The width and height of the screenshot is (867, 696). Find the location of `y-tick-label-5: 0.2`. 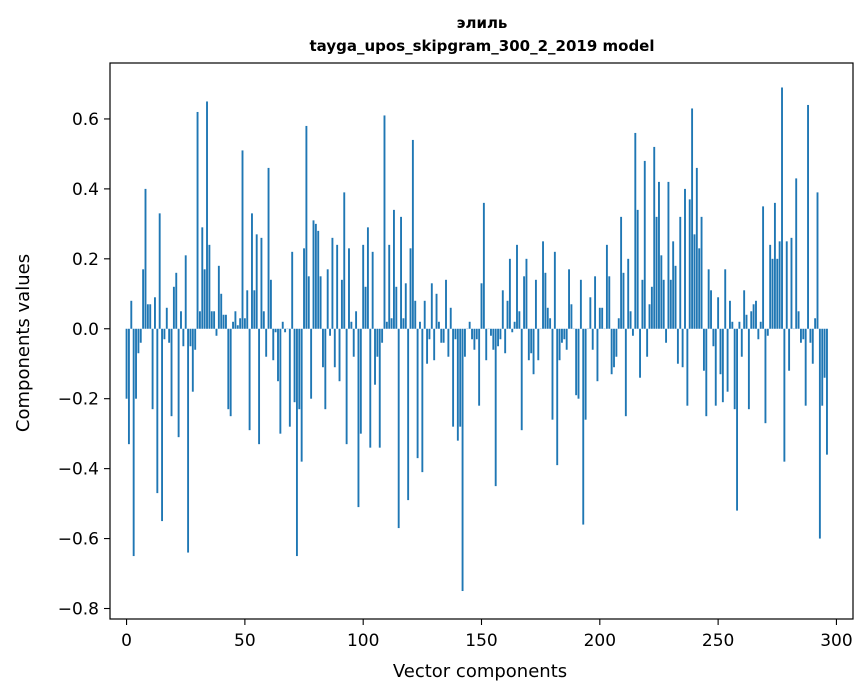

y-tick-label-5: 0.2 is located at coordinates (85, 260).